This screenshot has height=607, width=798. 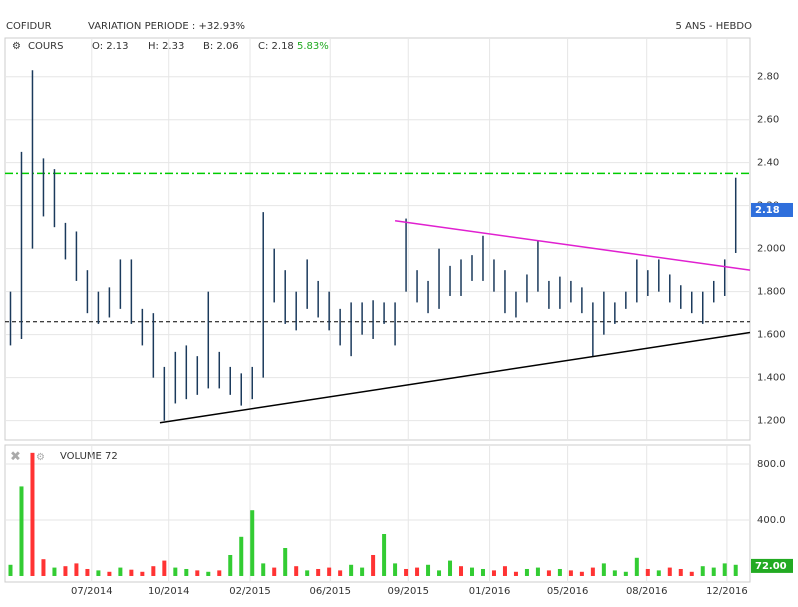 I want to click on last-volume-label: 72.00, so click(x=771, y=566).